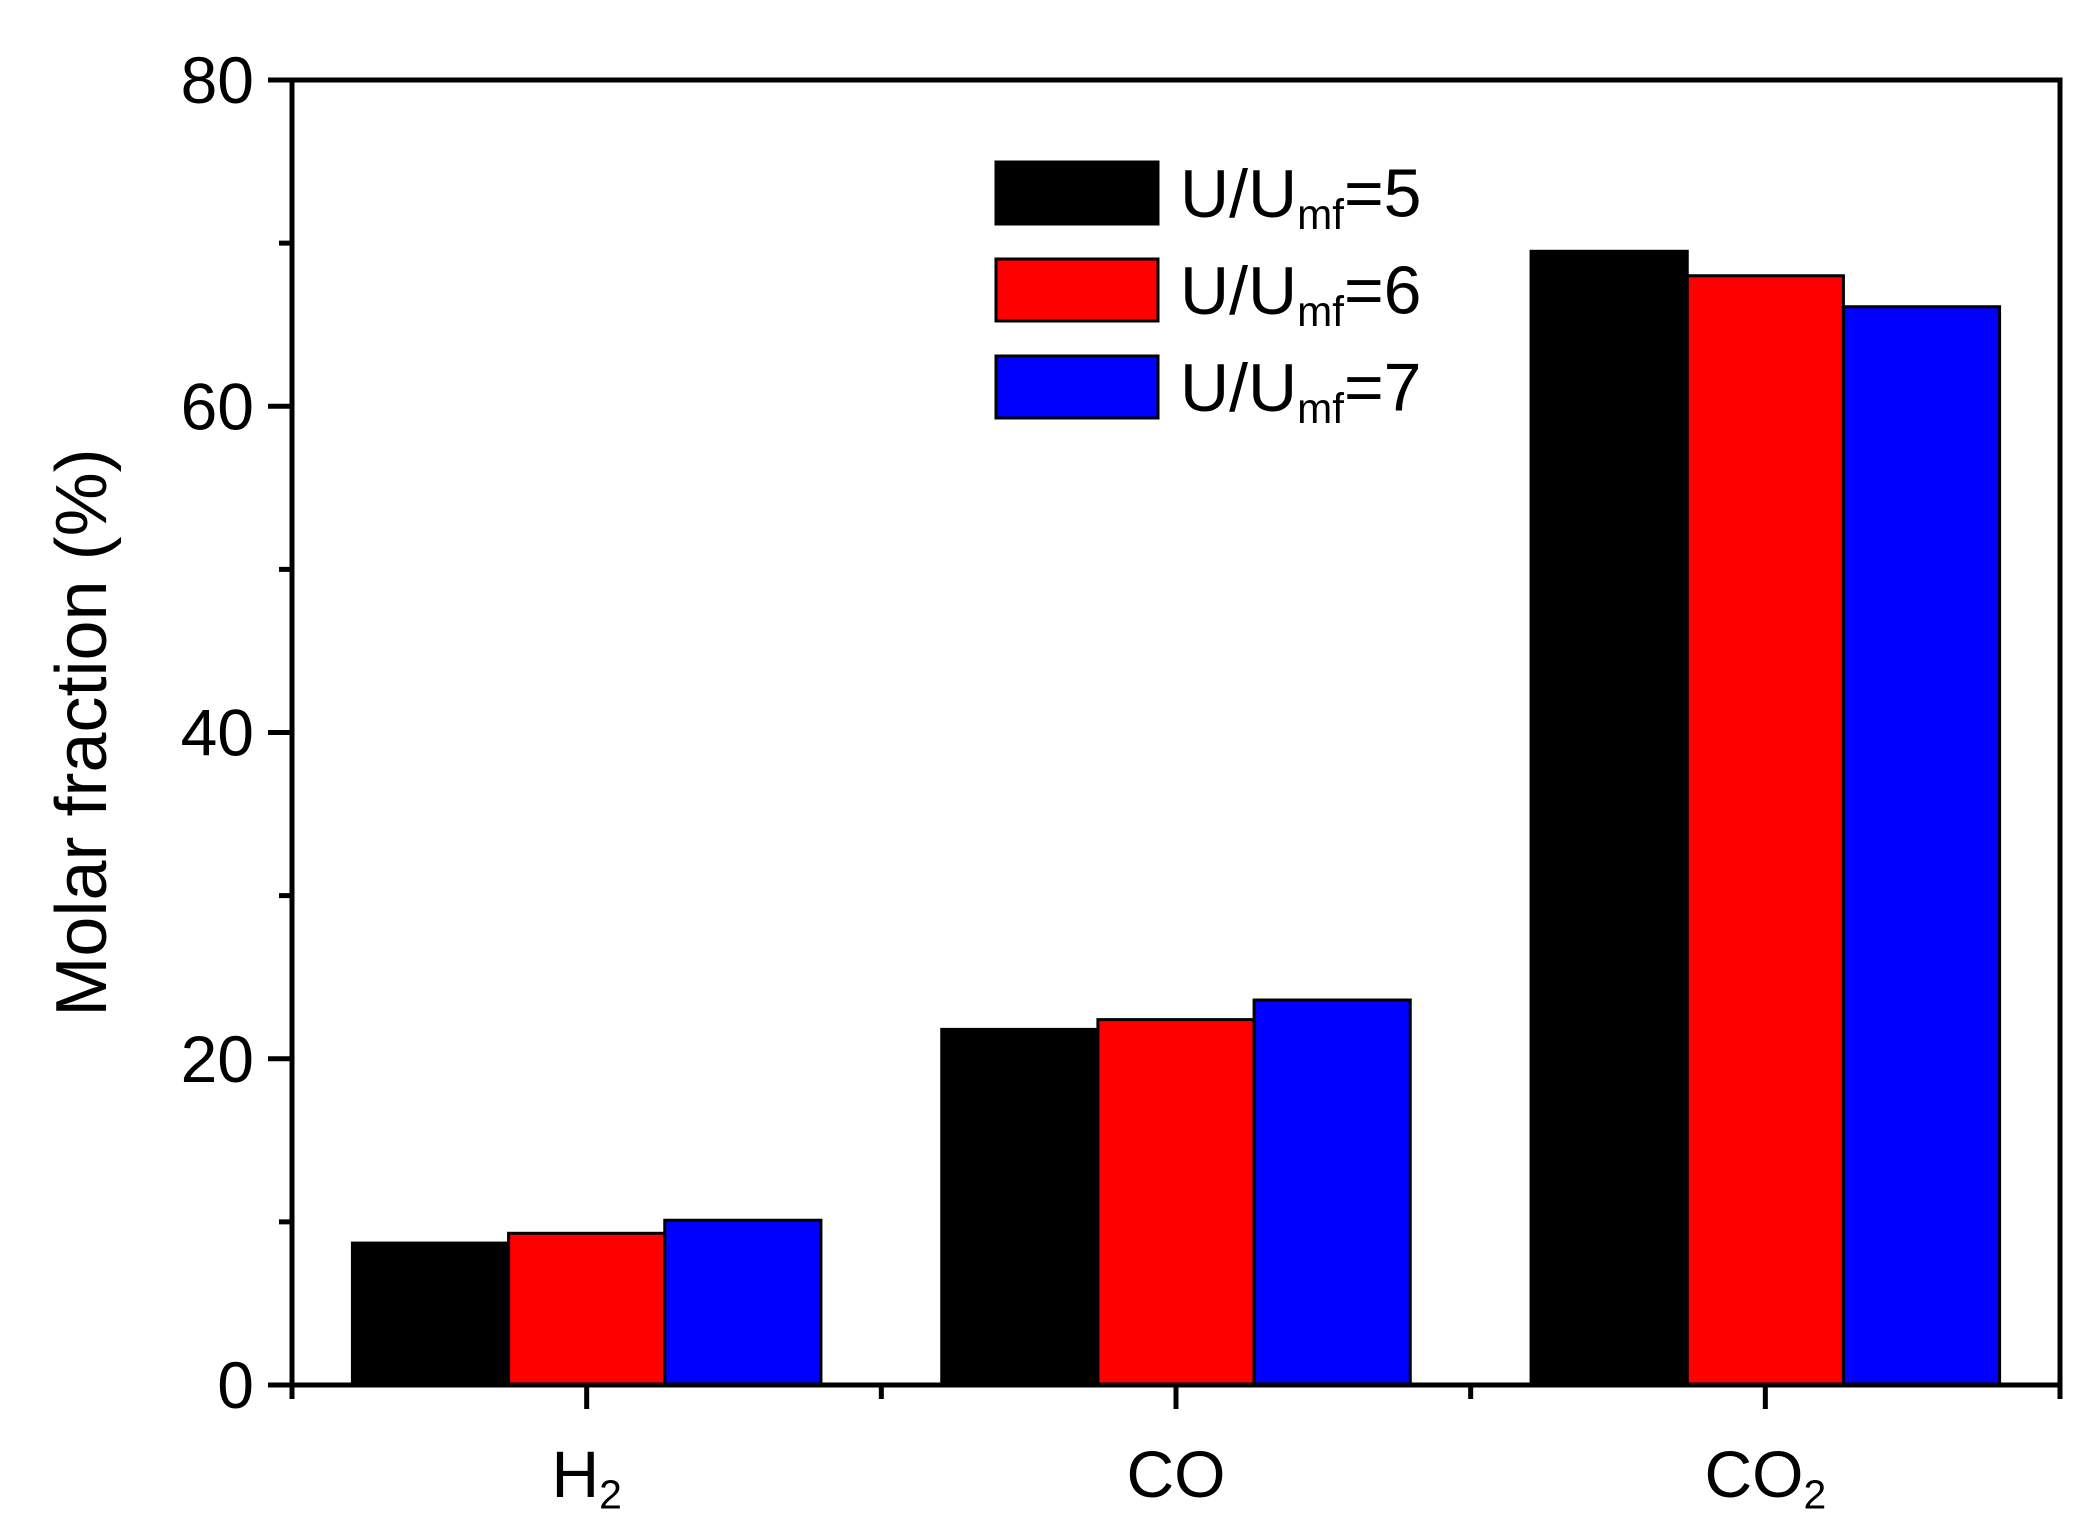  I want to click on y-tick-label: 0, so click(235, 1385).